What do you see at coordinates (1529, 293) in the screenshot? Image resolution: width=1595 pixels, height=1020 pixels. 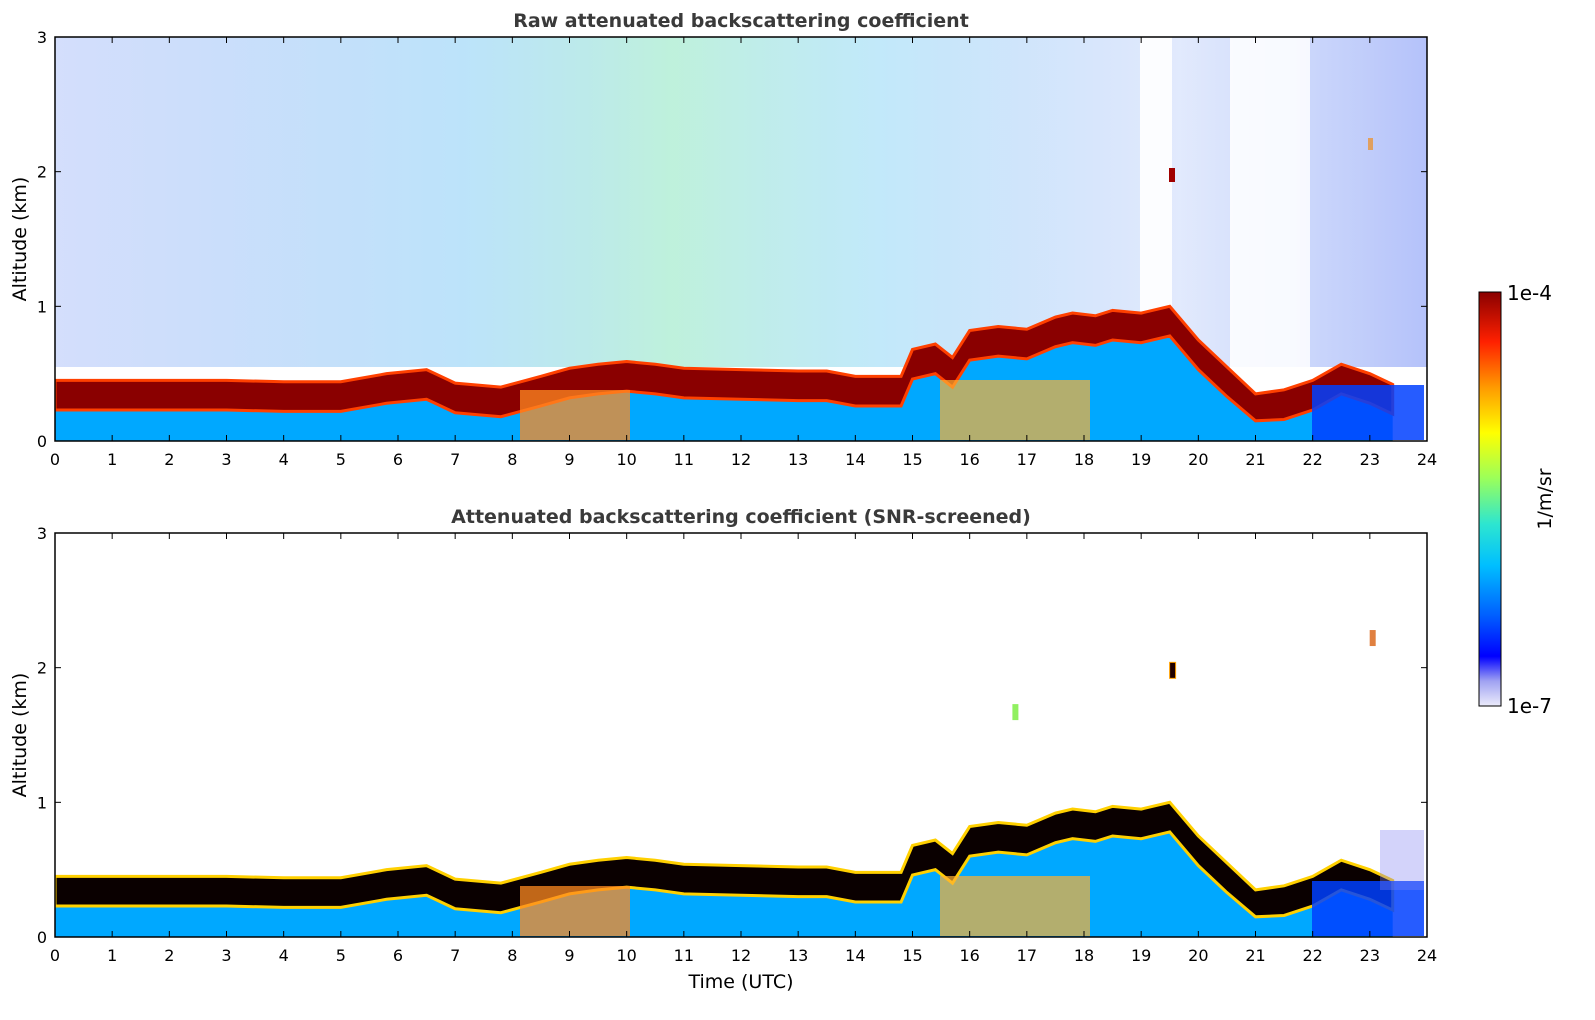 I see `colorbar-max-label: 1e-4` at bounding box center [1529, 293].